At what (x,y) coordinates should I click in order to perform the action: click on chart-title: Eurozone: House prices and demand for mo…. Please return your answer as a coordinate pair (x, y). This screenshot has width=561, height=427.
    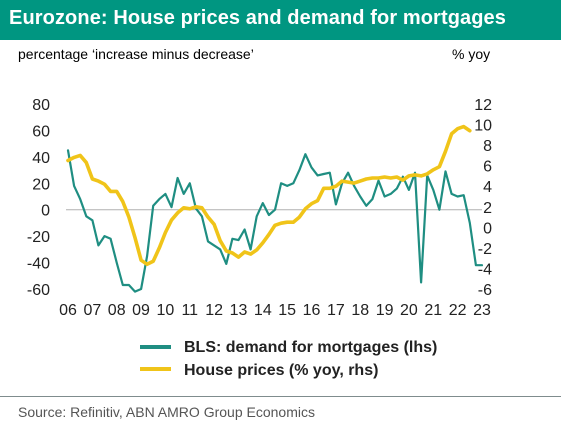
    Looking at the image, I should click on (258, 18).